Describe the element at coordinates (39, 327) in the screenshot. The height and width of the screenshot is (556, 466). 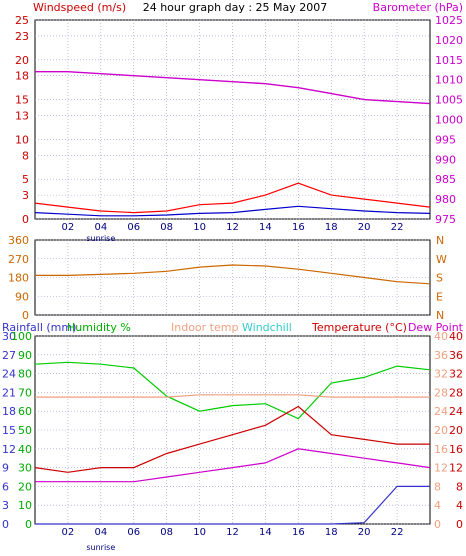
I see `legend-rainfall: Rainfall (mm)` at that location.